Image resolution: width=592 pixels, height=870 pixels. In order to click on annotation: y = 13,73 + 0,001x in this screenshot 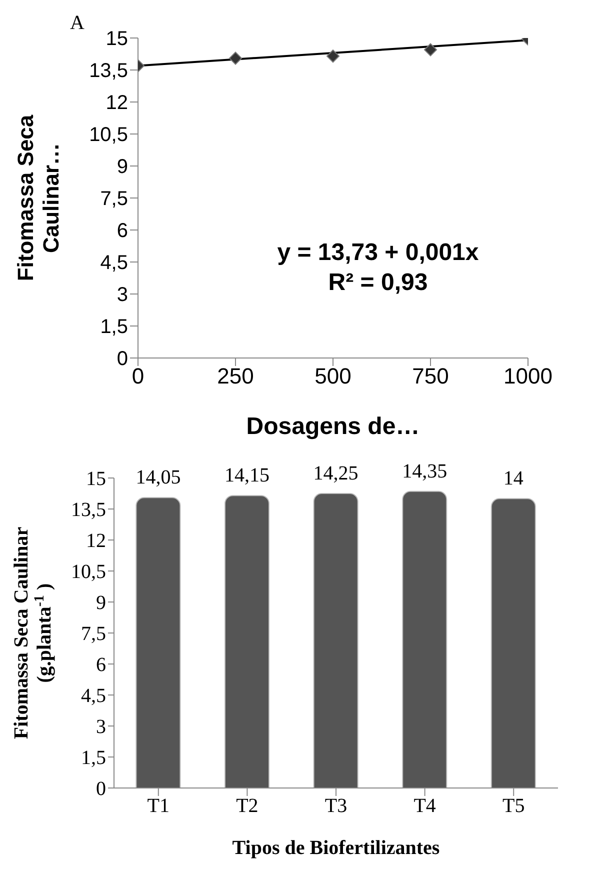, I will do `click(378, 253)`.